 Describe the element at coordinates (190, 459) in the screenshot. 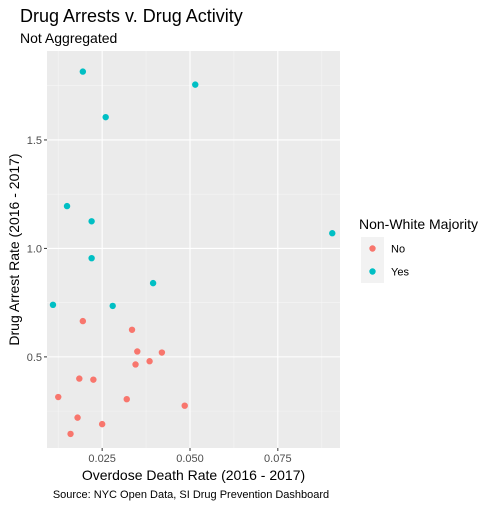

I see `x-tick-label: 0.050` at that location.